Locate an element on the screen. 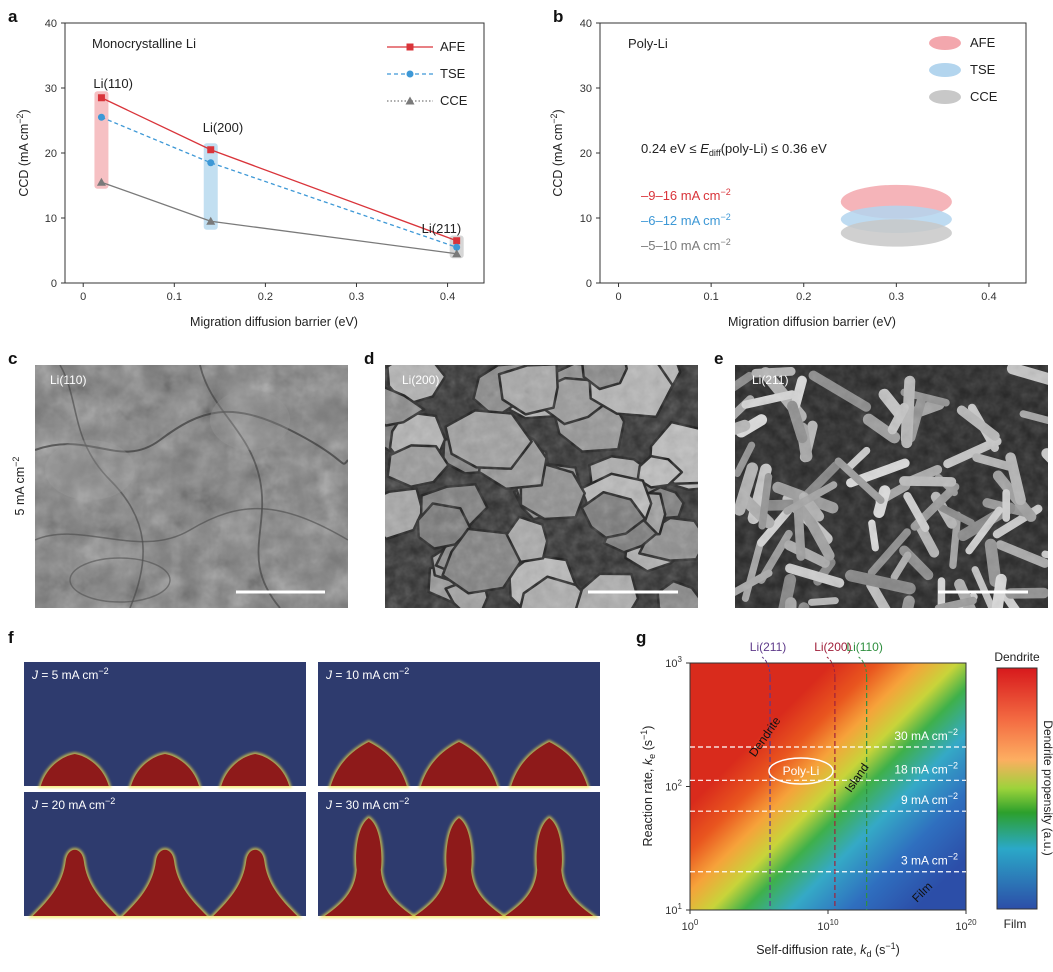 This screenshot has width=1053, height=972. colorbar is located at coordinates (1017, 788).